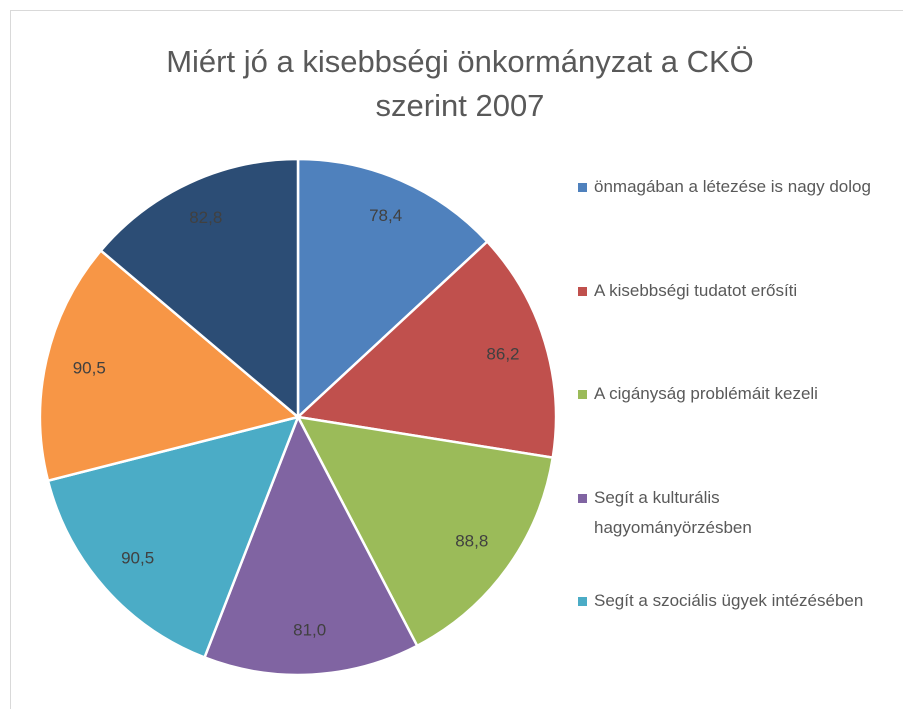  What do you see at coordinates (205, 217) in the screenshot?
I see `data-label: 82,8` at bounding box center [205, 217].